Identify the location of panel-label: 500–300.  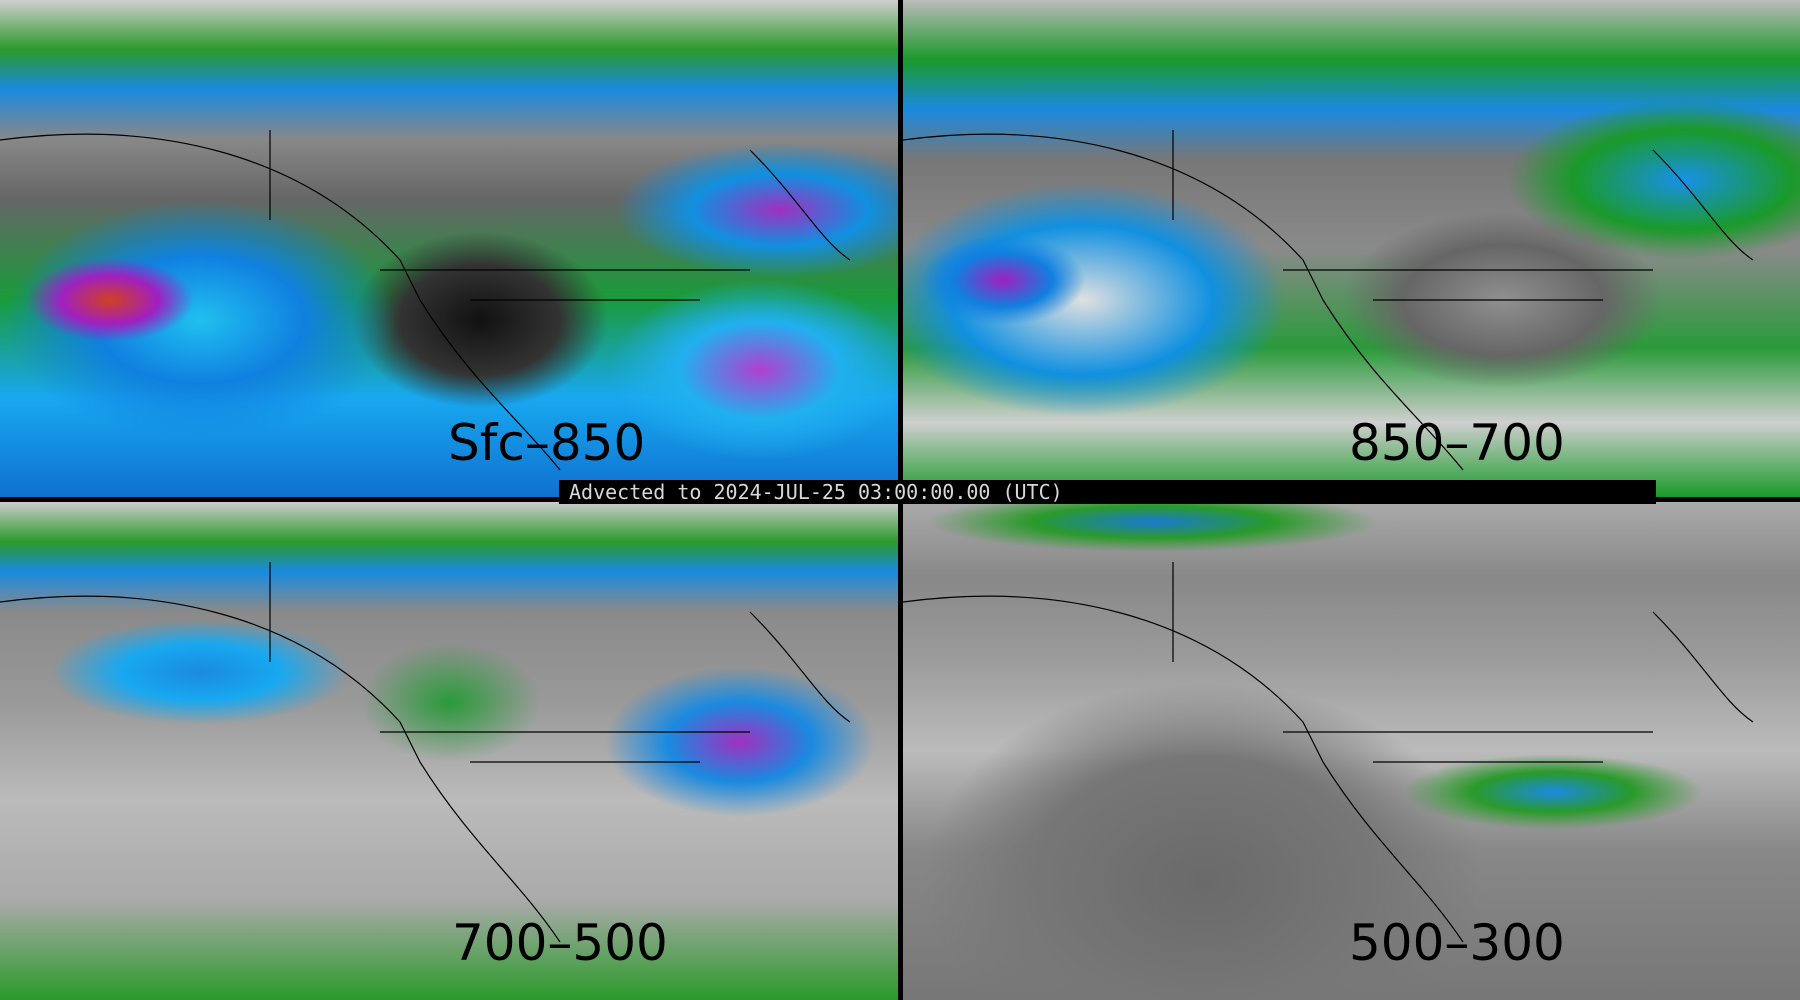
(1457, 943).